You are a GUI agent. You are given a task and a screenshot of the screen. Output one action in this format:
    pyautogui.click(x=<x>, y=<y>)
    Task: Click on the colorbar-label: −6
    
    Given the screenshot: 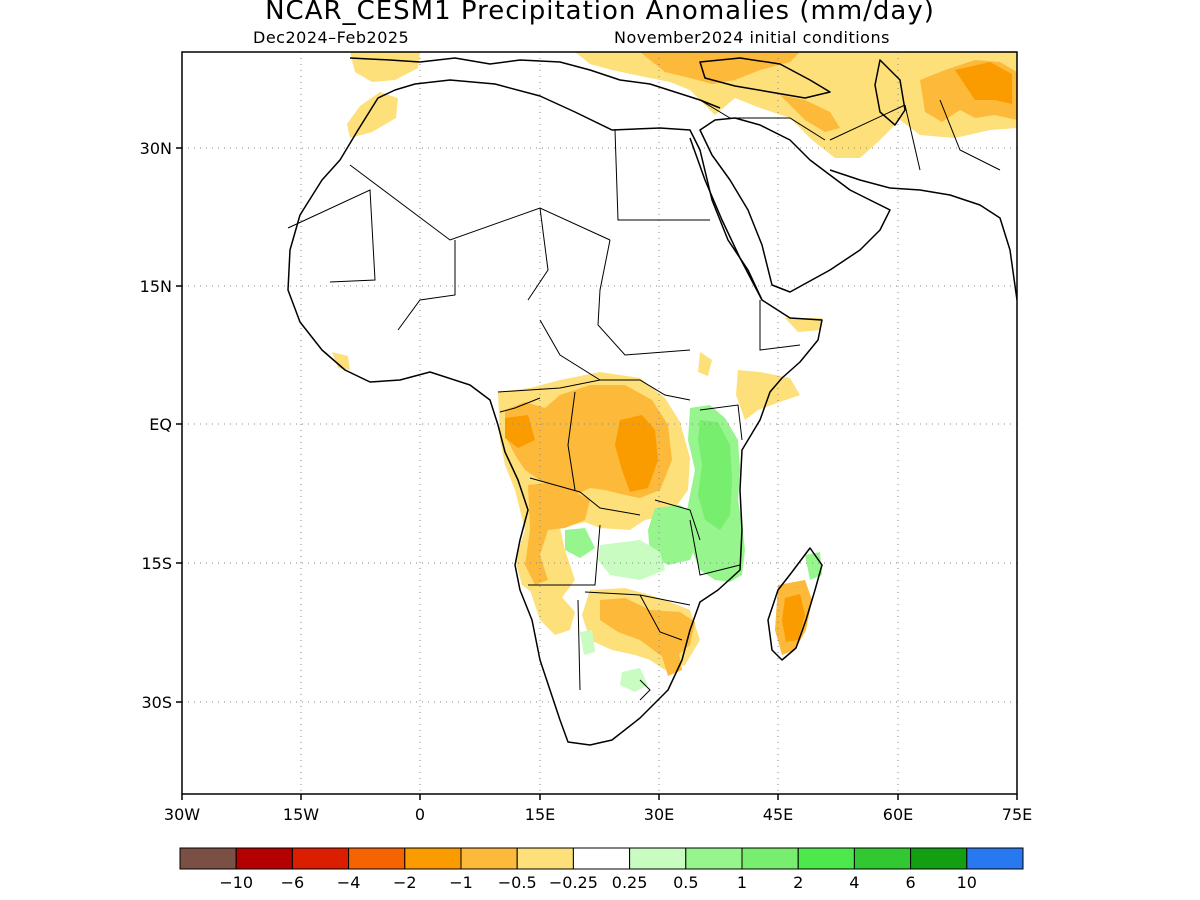 What is the action you would take?
    pyautogui.click(x=293, y=882)
    